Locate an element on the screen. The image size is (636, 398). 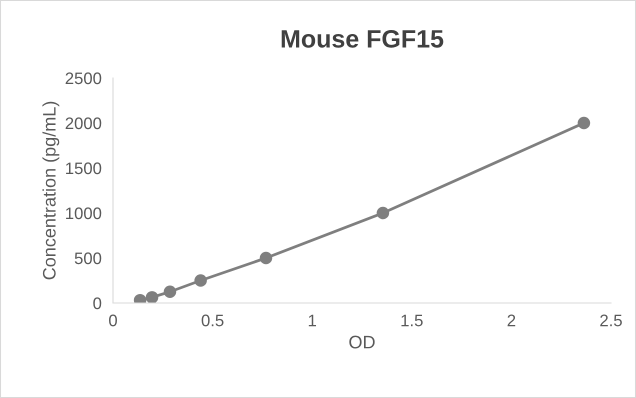
x-axis-title: OD is located at coordinates (362, 342).